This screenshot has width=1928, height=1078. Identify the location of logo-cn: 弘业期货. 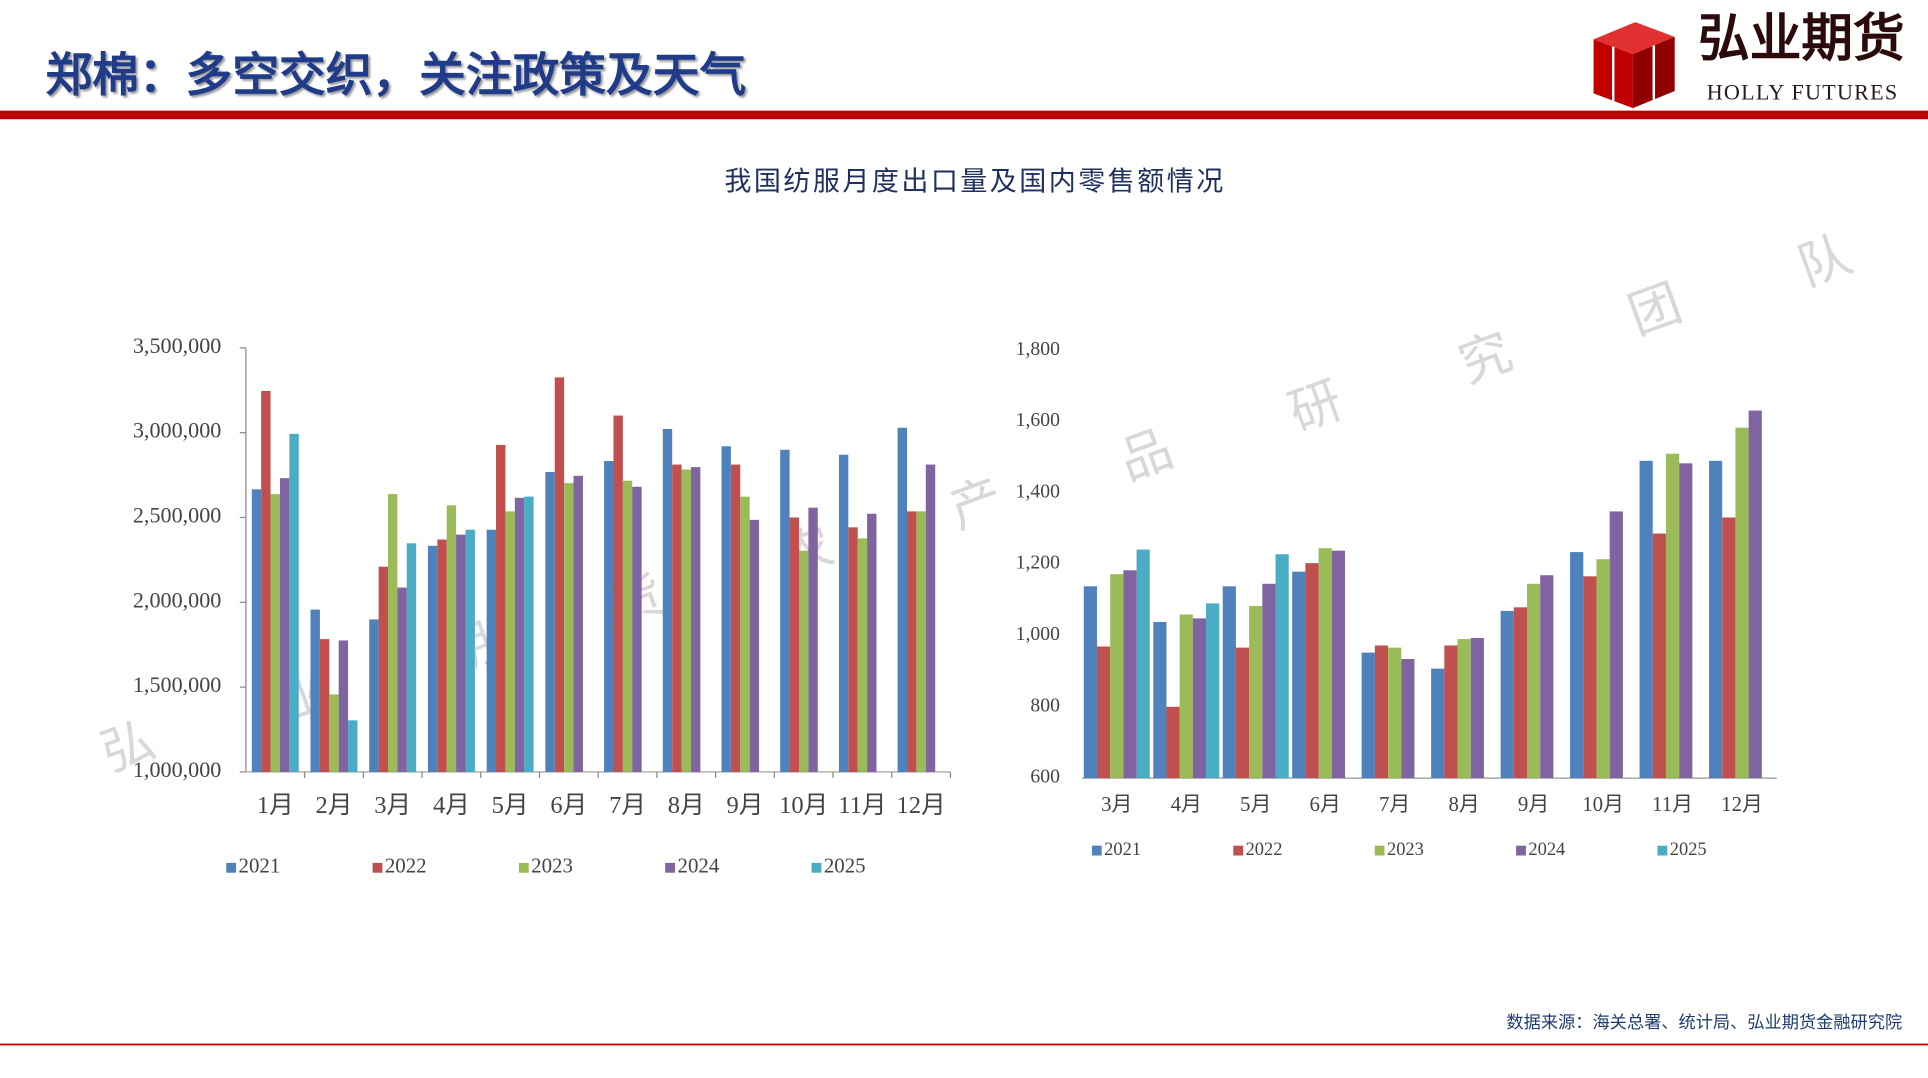
(1801, 39).